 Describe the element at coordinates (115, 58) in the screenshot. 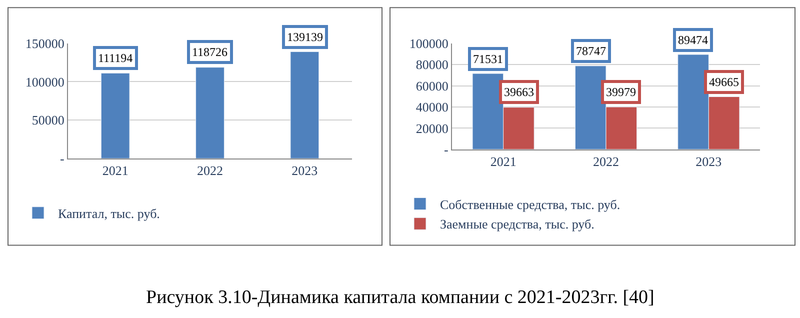

I see `data-label: 111194` at that location.